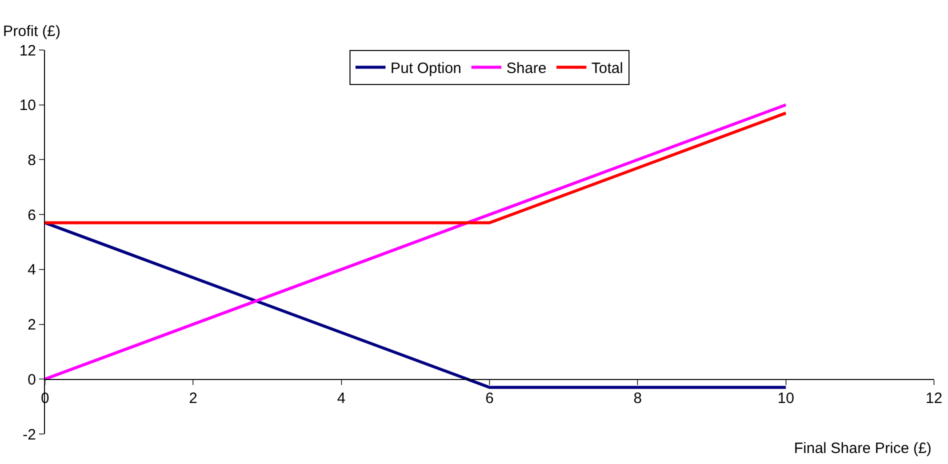  I want to click on x-tick-label: 10, so click(785, 399).